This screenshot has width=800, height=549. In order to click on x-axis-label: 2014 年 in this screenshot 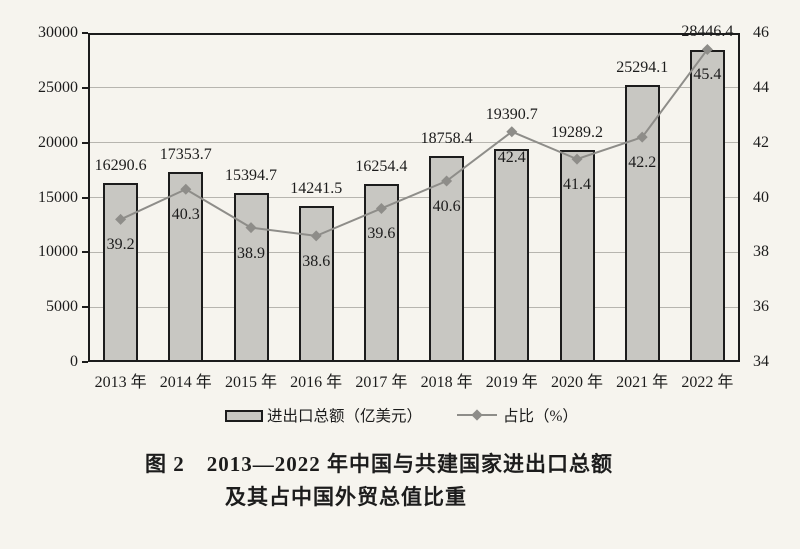, I will do `click(185, 382)`.